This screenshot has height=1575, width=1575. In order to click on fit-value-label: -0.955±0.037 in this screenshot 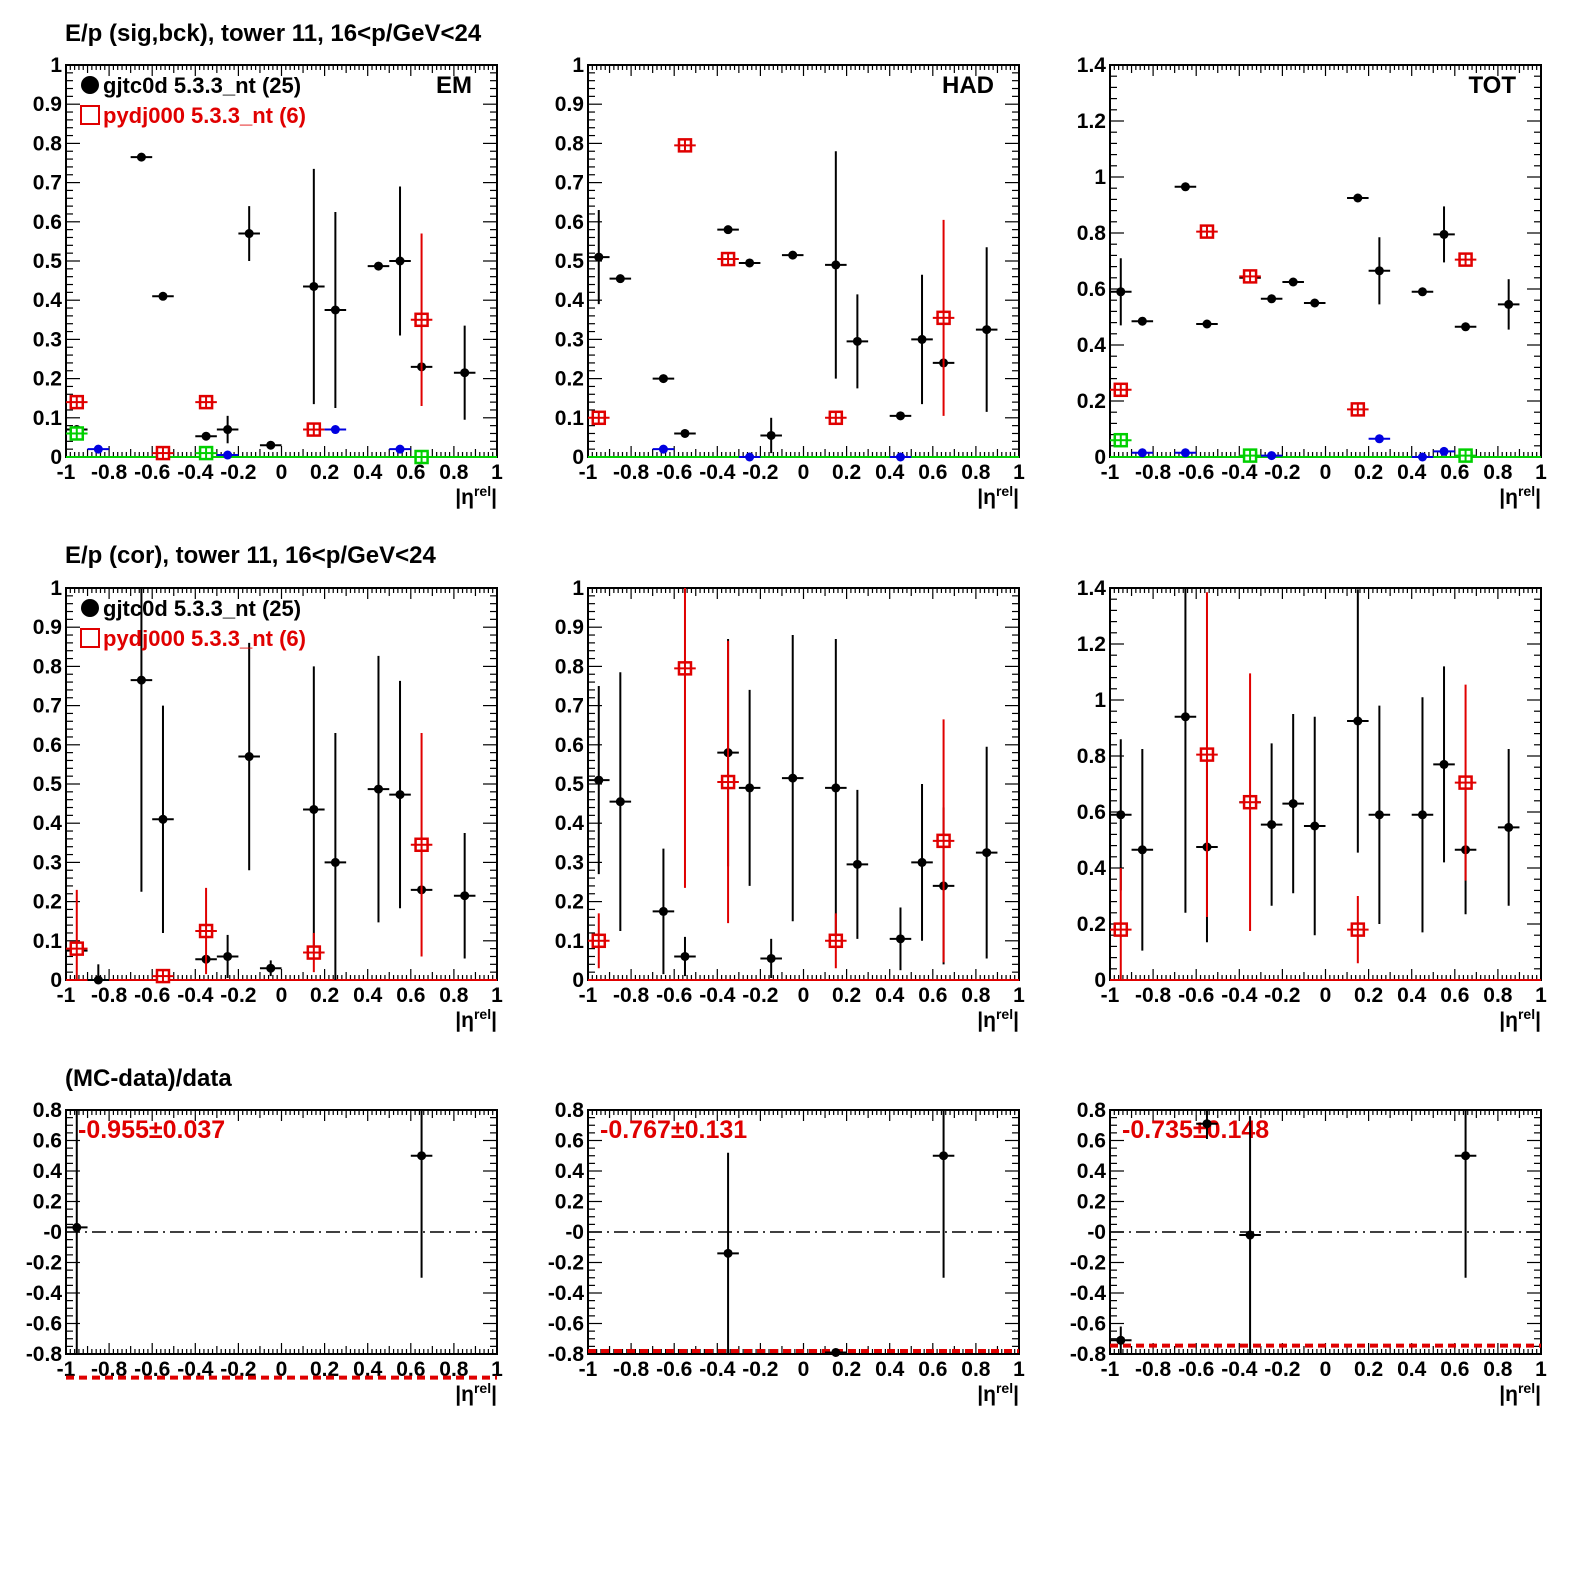, I will do `click(151, 1130)`.